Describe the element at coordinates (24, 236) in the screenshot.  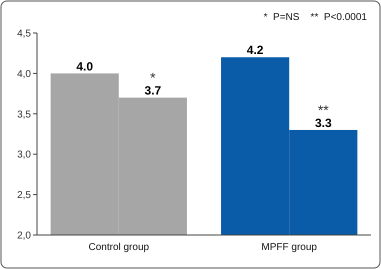
I see `y-tick-label: 2,0` at that location.